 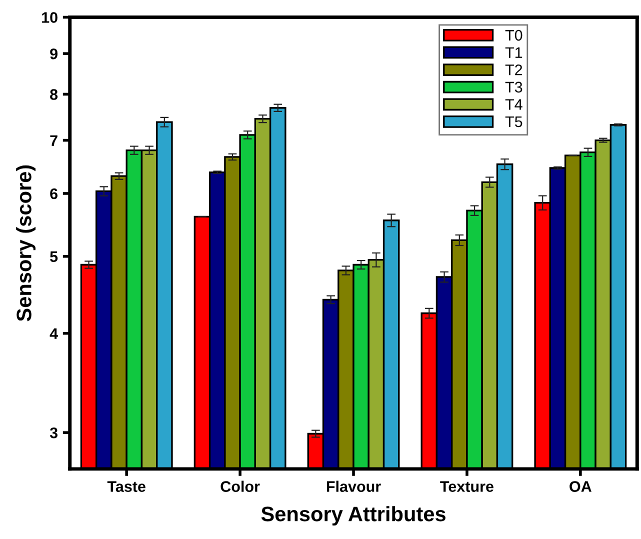 What do you see at coordinates (54, 54) in the screenshot?
I see `y-tick-label: 9` at bounding box center [54, 54].